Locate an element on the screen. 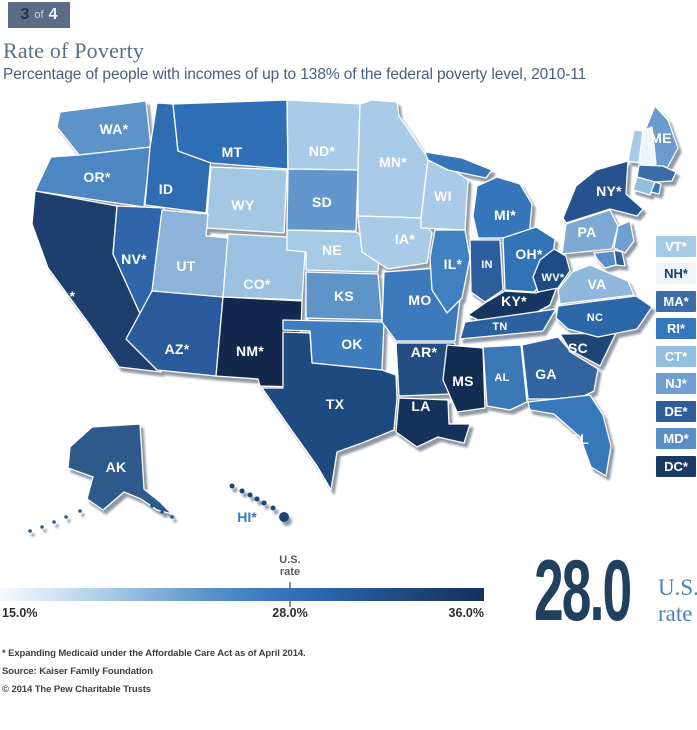  legend-min-label: 15.0% is located at coordinates (20, 613).